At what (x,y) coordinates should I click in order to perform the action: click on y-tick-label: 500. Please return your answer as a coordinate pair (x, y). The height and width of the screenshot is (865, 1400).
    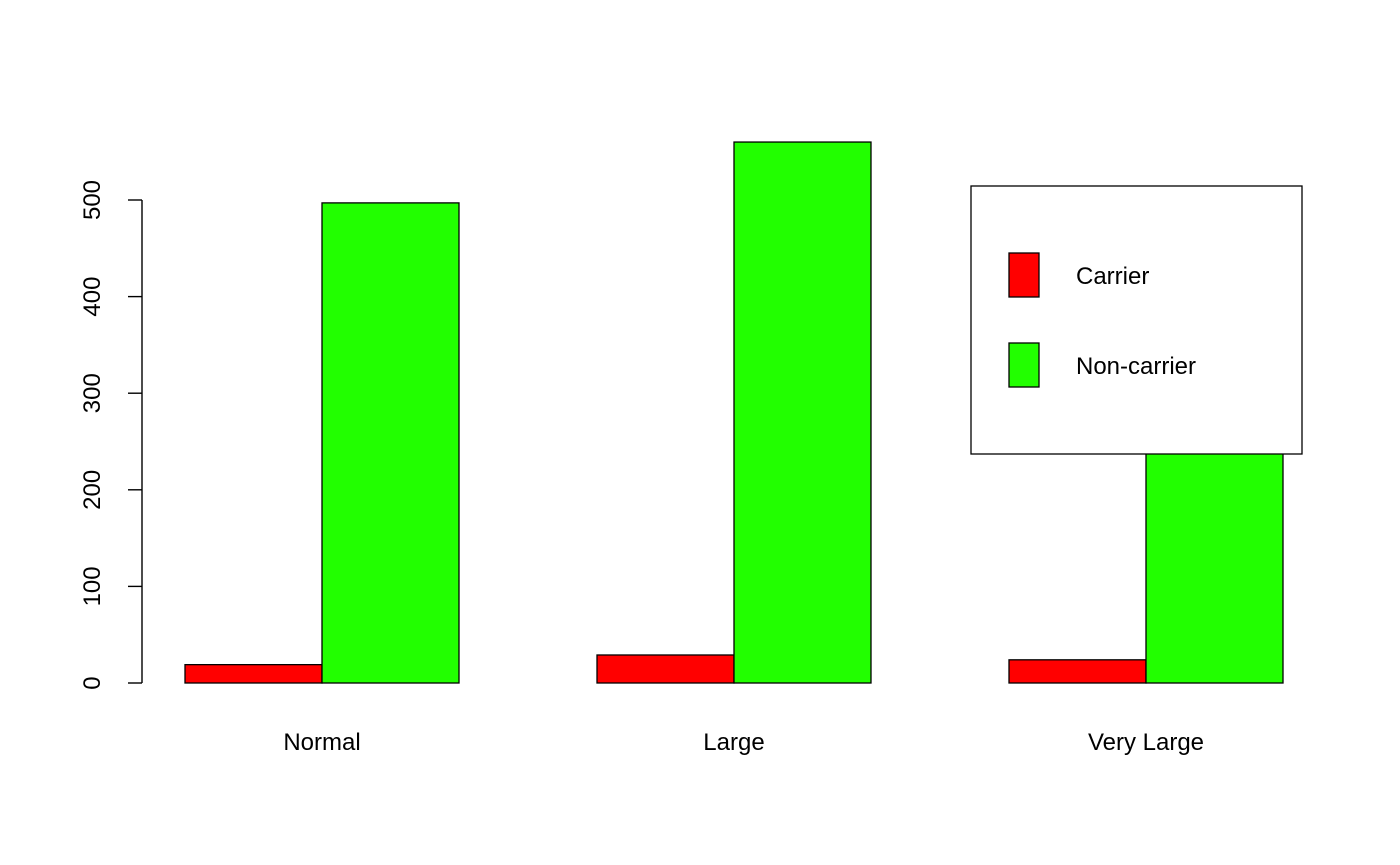
    Looking at the image, I should click on (92, 200).